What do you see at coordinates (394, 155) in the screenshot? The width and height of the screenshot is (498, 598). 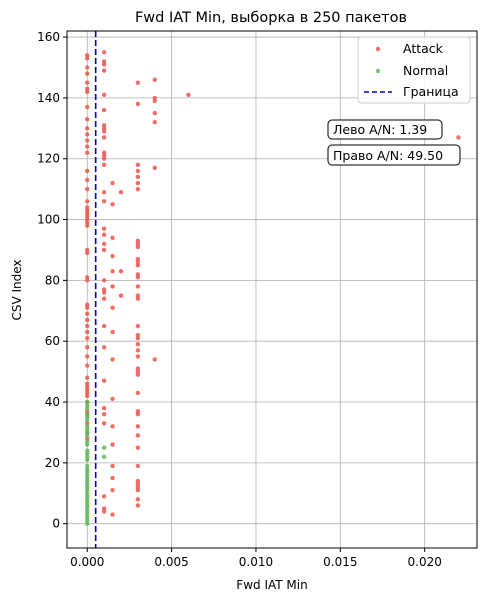 I see `annotation-right-box` at bounding box center [394, 155].